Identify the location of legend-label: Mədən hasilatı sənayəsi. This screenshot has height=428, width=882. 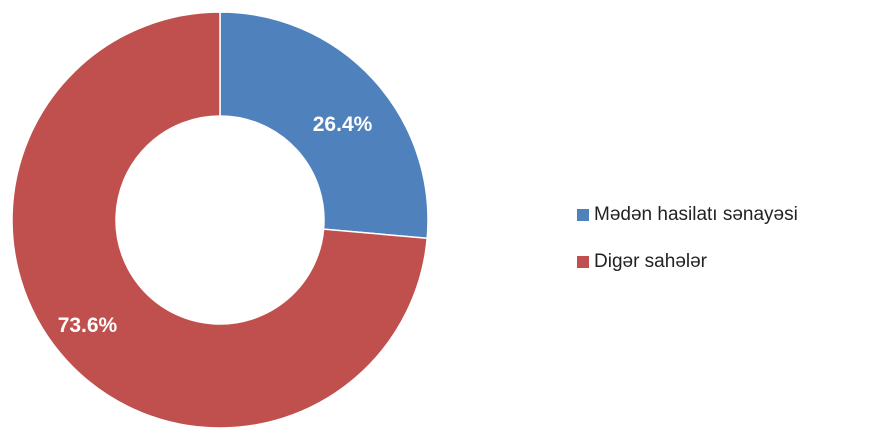
(696, 214).